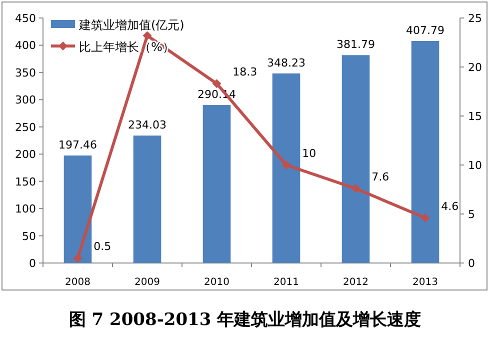 This screenshot has width=491, height=343. I want to click on x-tick-label: 2009, so click(147, 282).